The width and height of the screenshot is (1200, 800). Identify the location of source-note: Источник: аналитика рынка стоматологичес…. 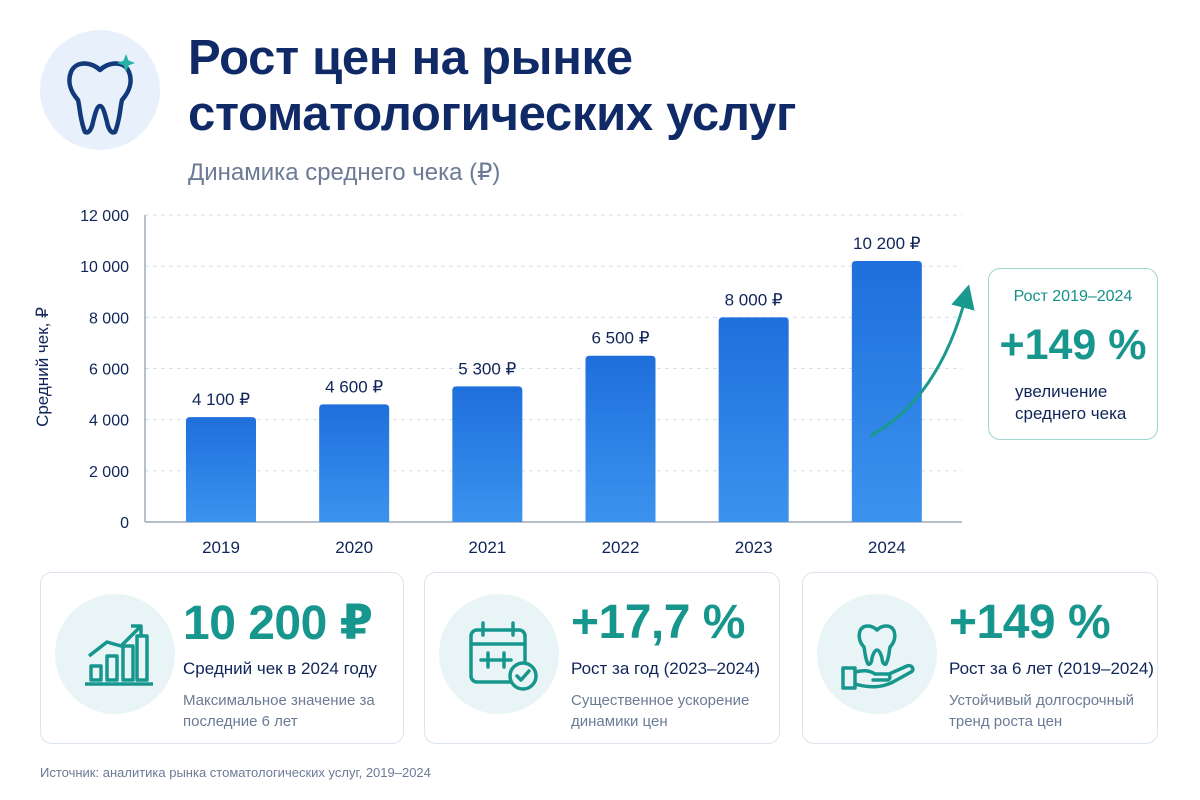
(235, 772).